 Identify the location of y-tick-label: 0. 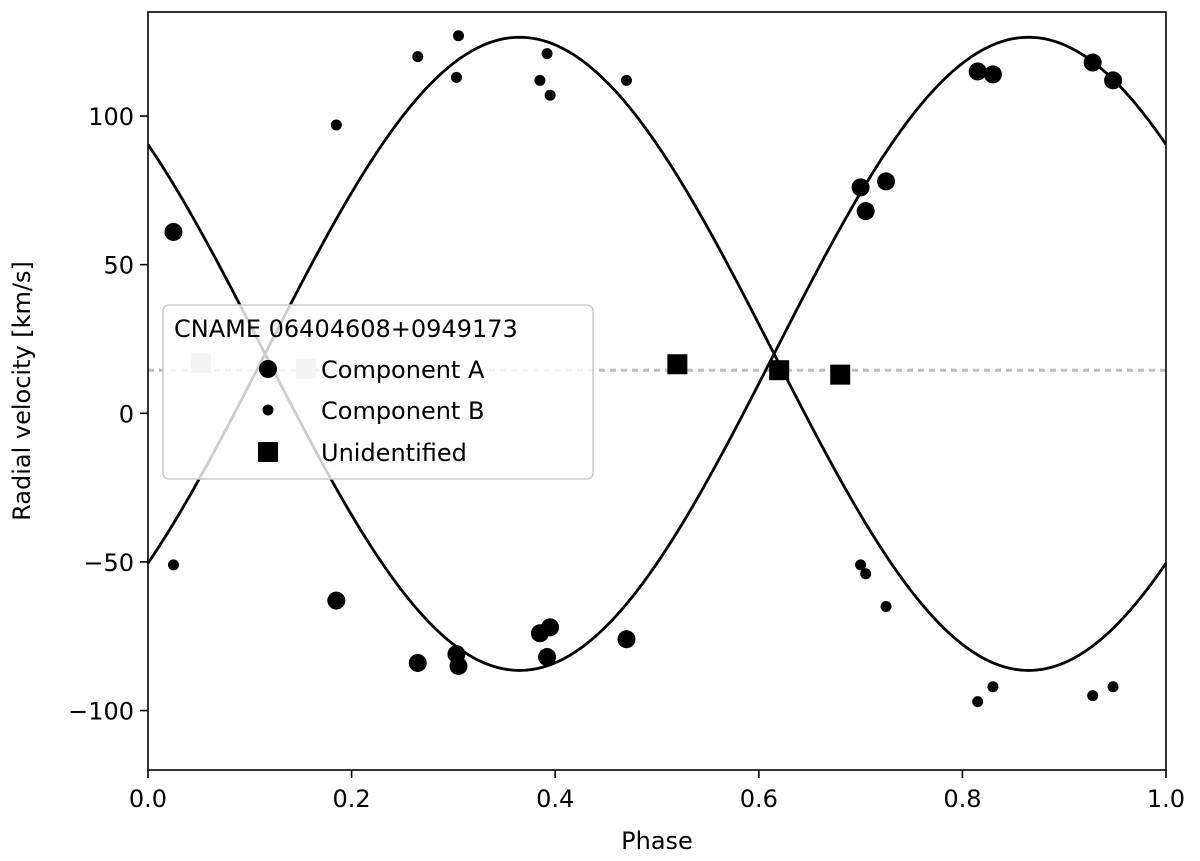
(126, 414).